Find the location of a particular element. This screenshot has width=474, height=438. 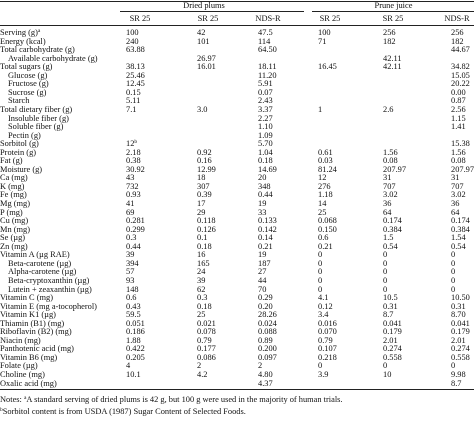

cell: 182 is located at coordinates (457, 41).